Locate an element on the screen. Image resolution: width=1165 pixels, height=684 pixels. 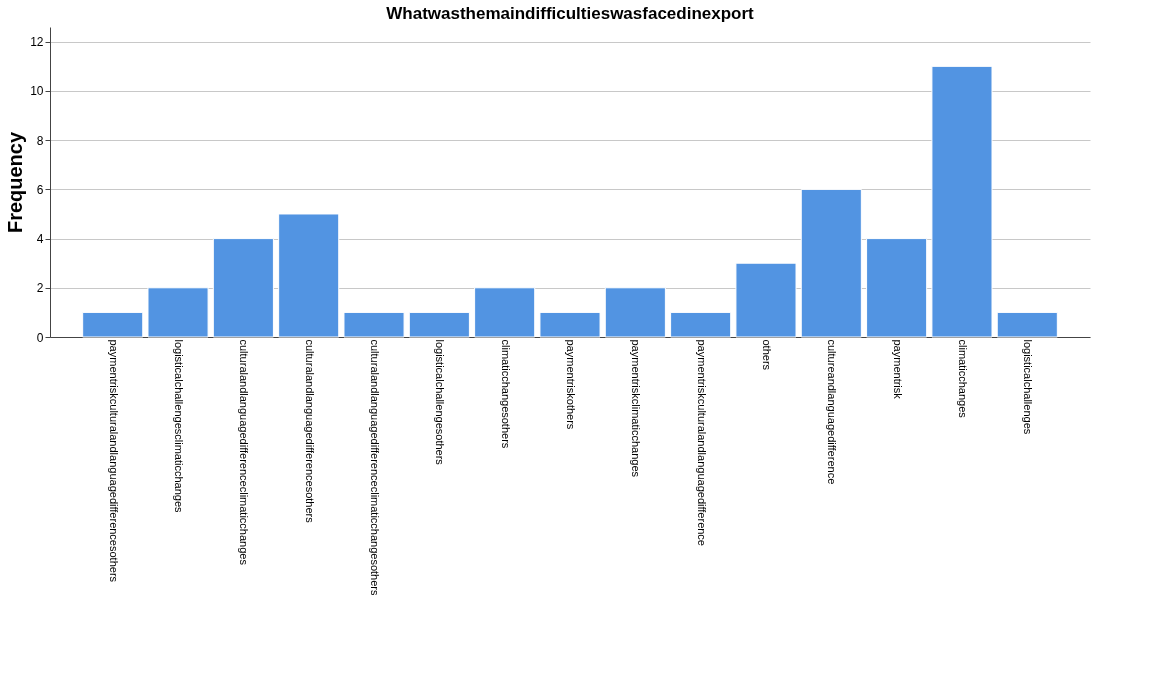
y-tick-label: 6 is located at coordinates (40, 189).